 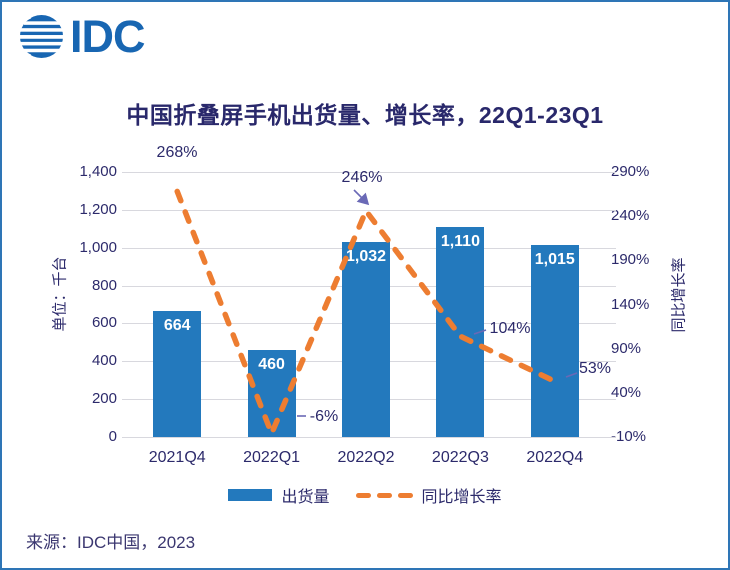 I want to click on left-axis-title: 单位：千台, so click(x=60, y=294).